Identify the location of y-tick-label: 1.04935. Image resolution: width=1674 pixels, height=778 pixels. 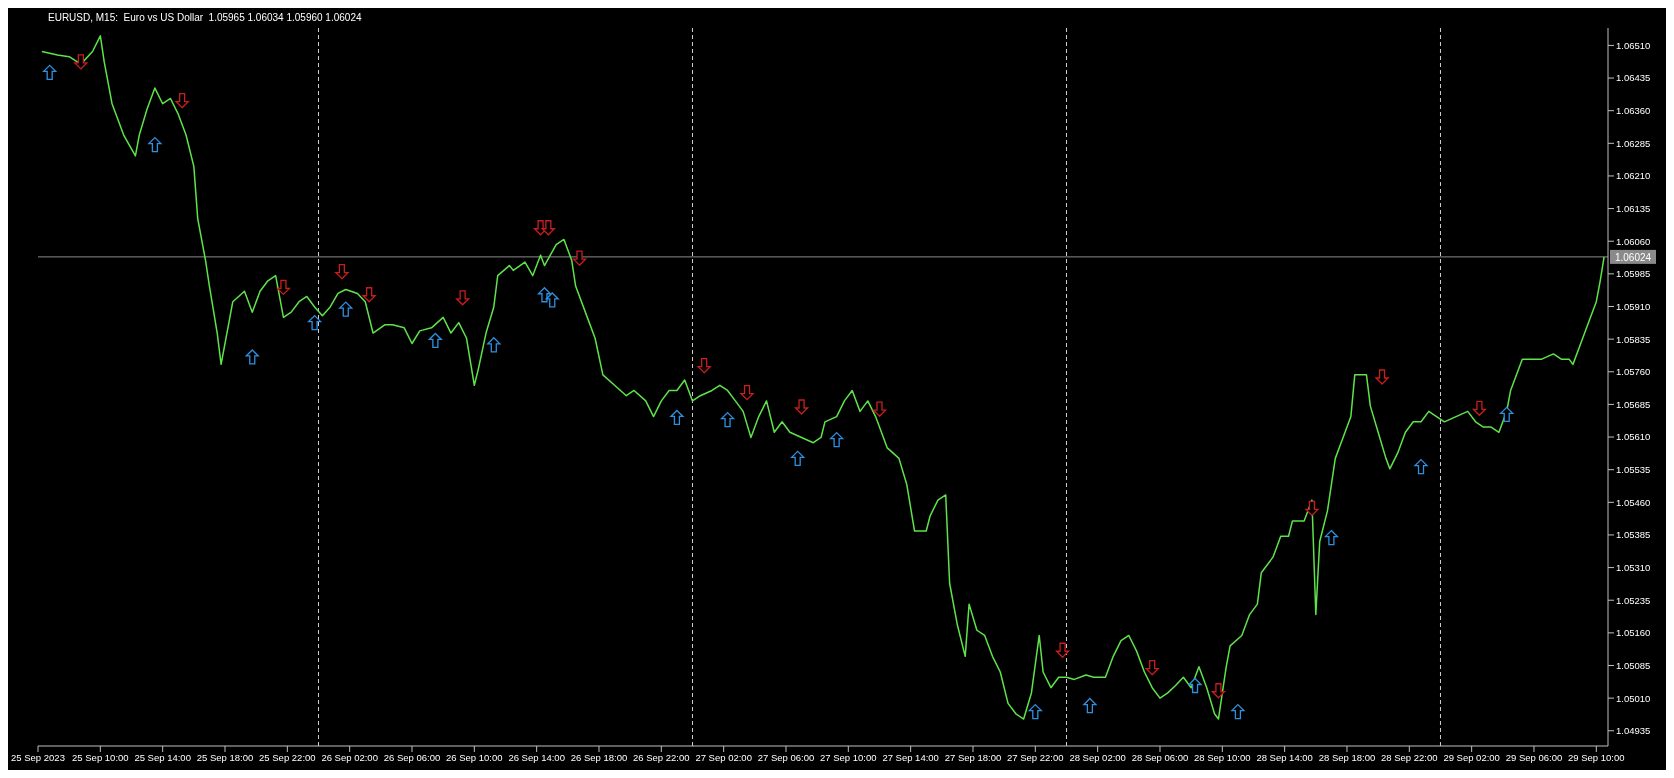
(1633, 731).